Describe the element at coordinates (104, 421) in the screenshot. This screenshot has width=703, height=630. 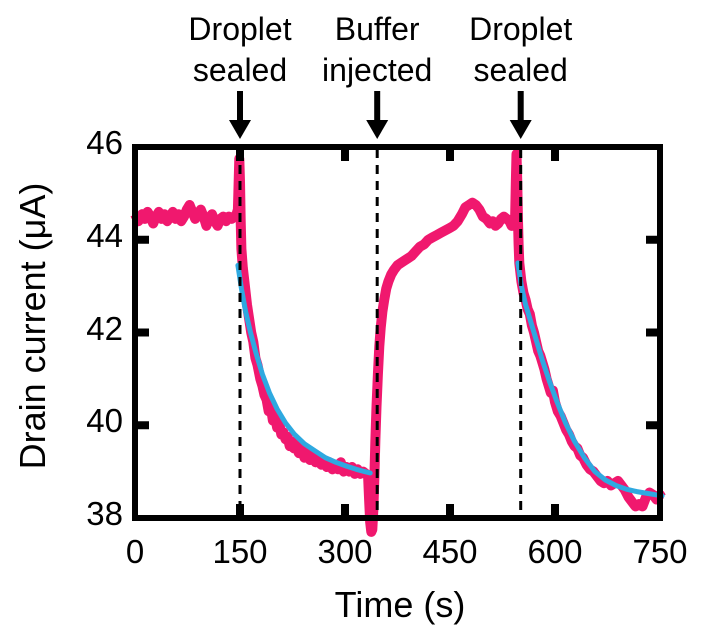
I see `y-tick-label-40: 40` at that location.